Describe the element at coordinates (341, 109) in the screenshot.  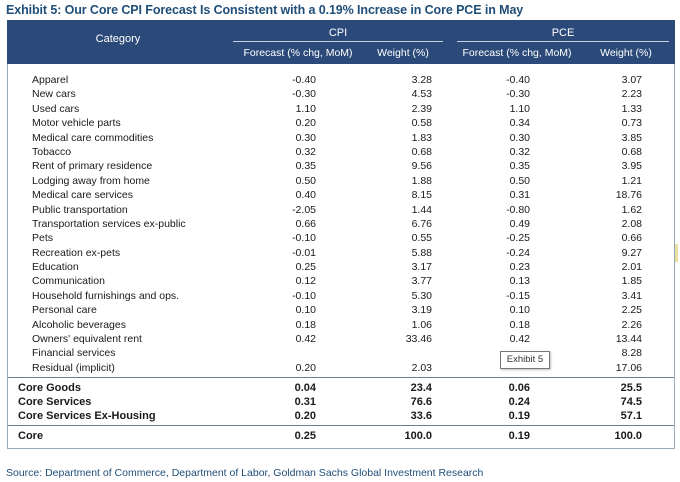
I see `table-row: Used cars 1.10 2.39 1.10 1.33` at that location.